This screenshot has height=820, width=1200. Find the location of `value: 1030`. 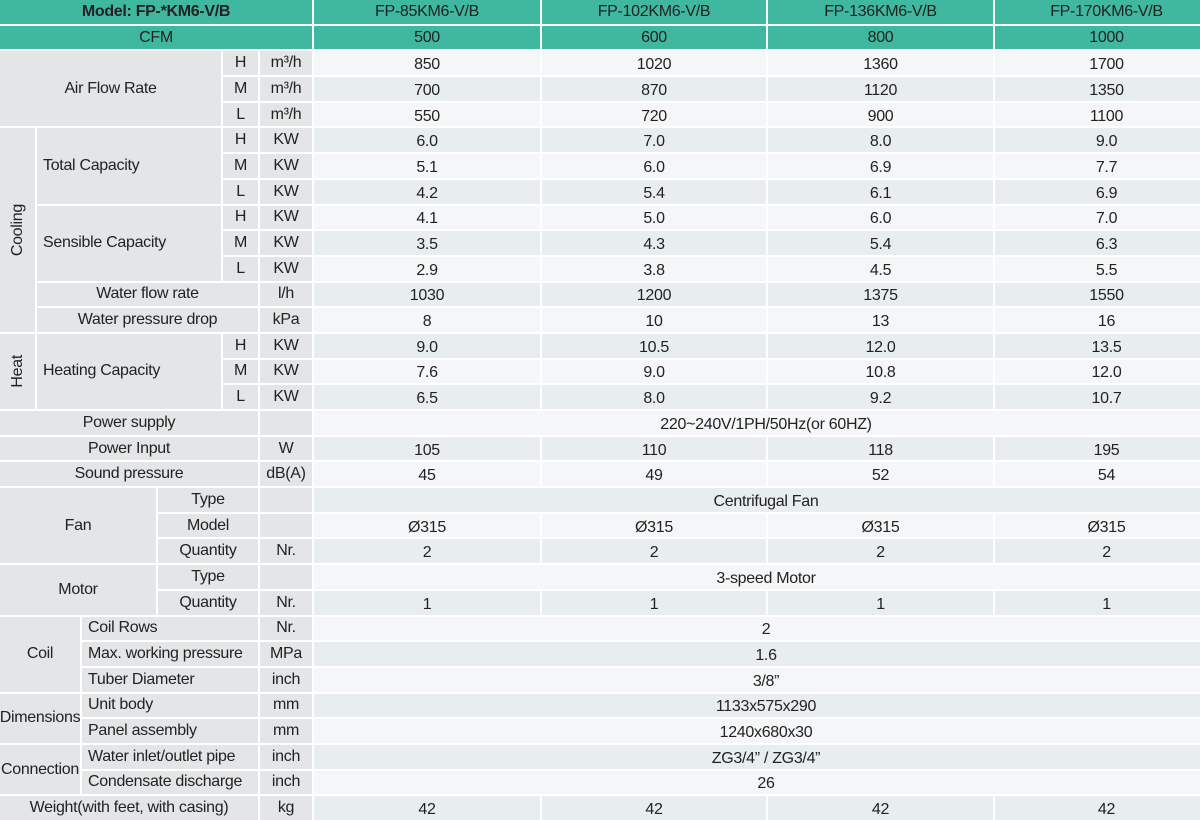

value: 1030 is located at coordinates (427, 294).